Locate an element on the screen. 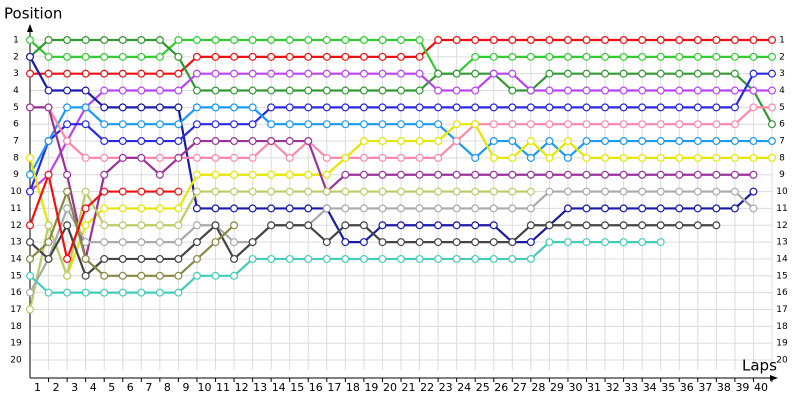 The image size is (800, 400). x-axis-label: Laps is located at coordinates (759, 366).